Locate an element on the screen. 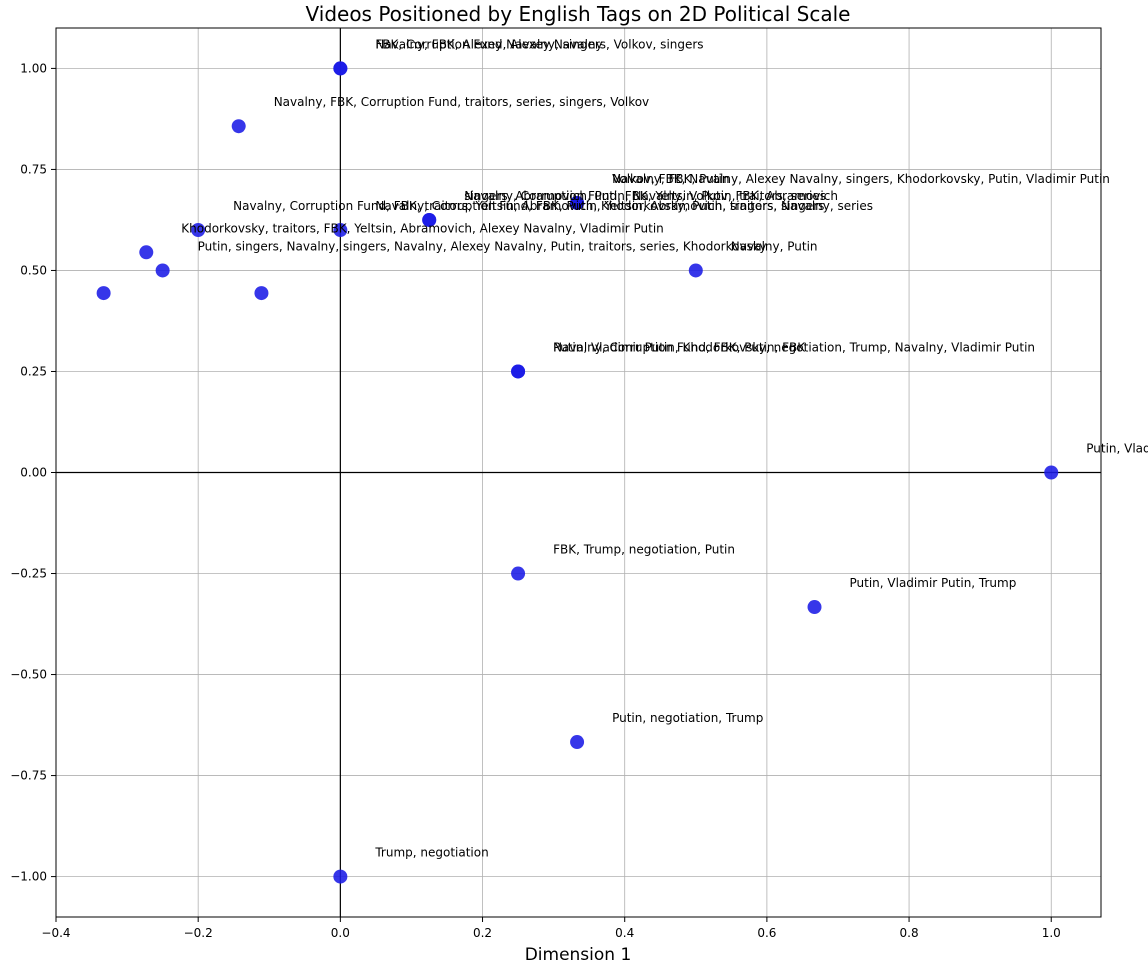 The height and width of the screenshot is (963, 1148). x-tick-label: 0.6 is located at coordinates (766, 933).